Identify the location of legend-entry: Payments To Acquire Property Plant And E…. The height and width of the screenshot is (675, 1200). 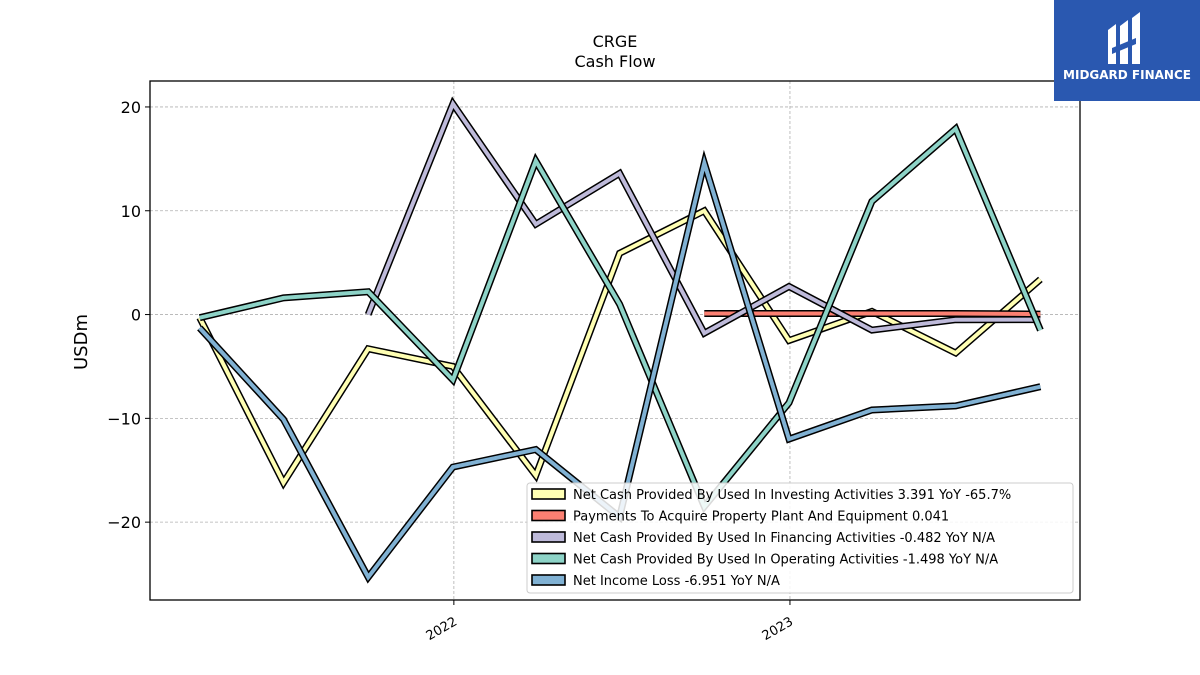
(761, 517).